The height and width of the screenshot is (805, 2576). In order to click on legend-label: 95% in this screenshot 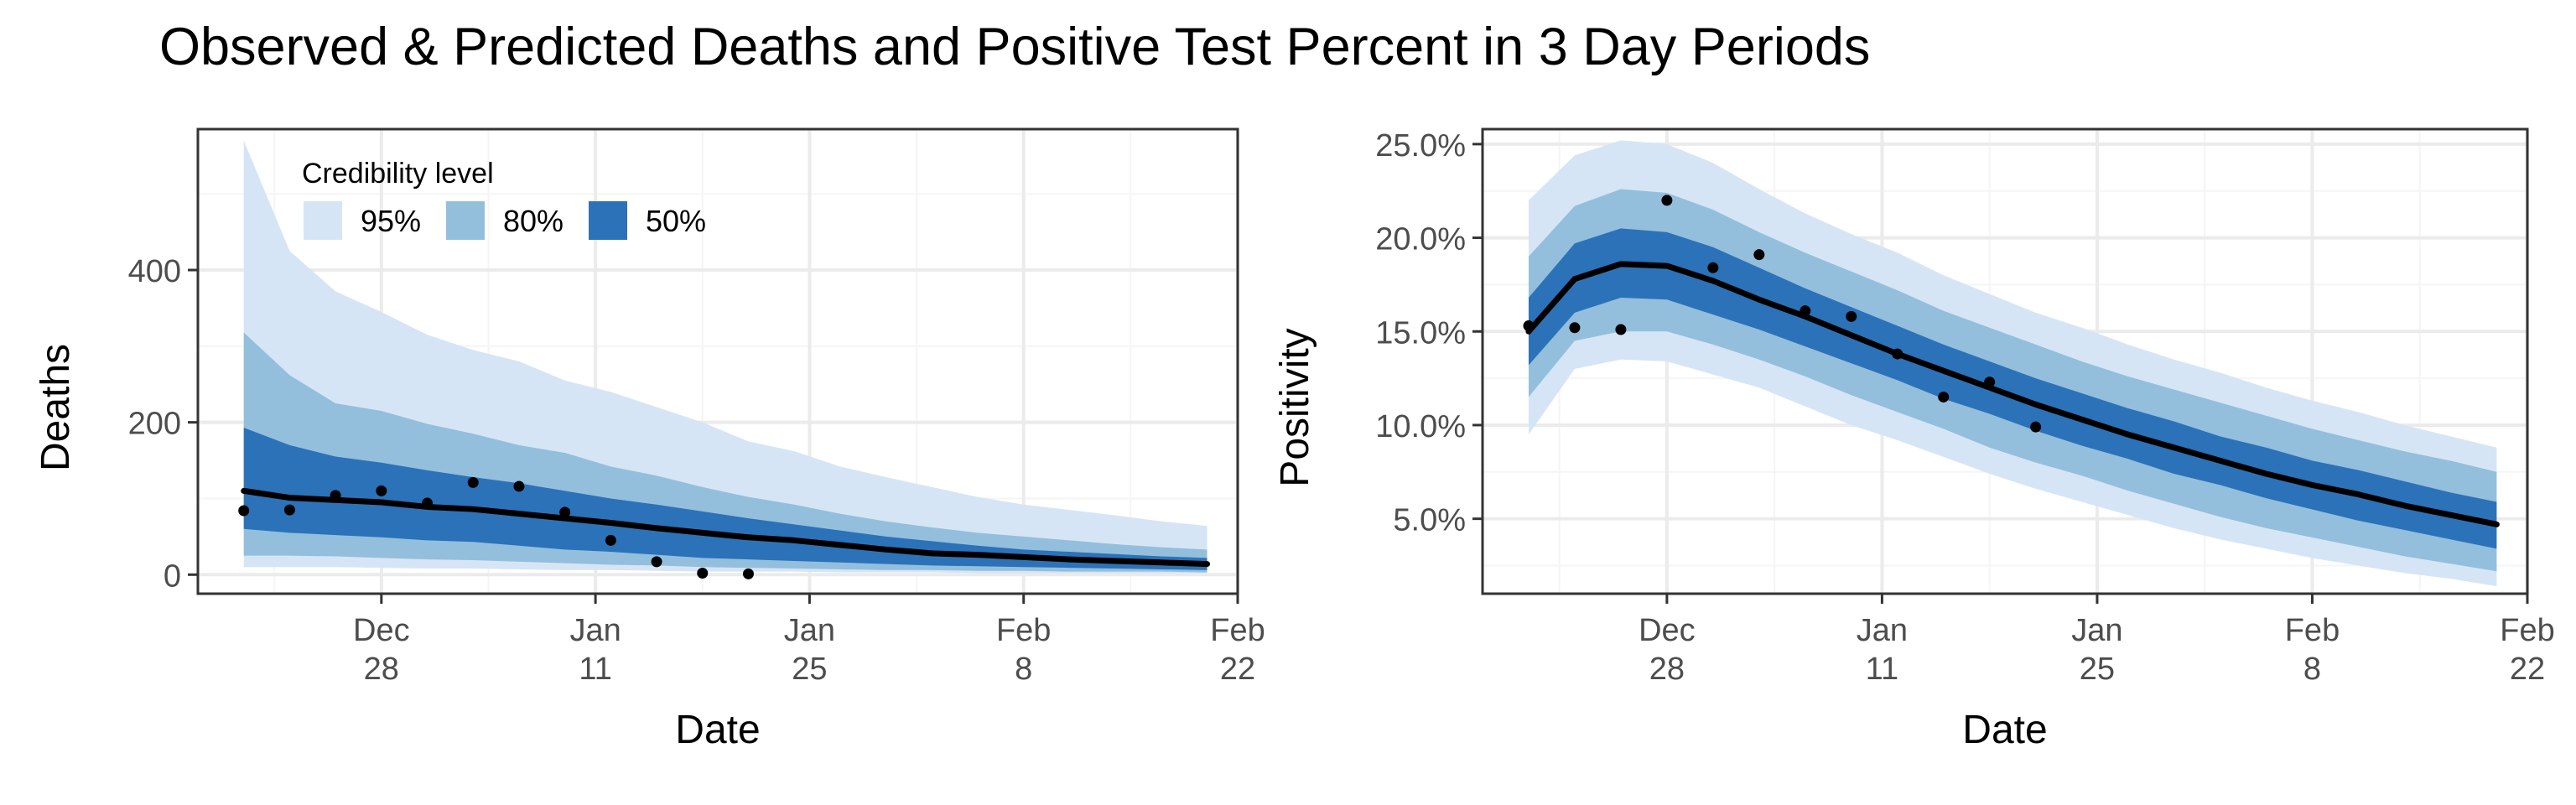, I will do `click(391, 221)`.